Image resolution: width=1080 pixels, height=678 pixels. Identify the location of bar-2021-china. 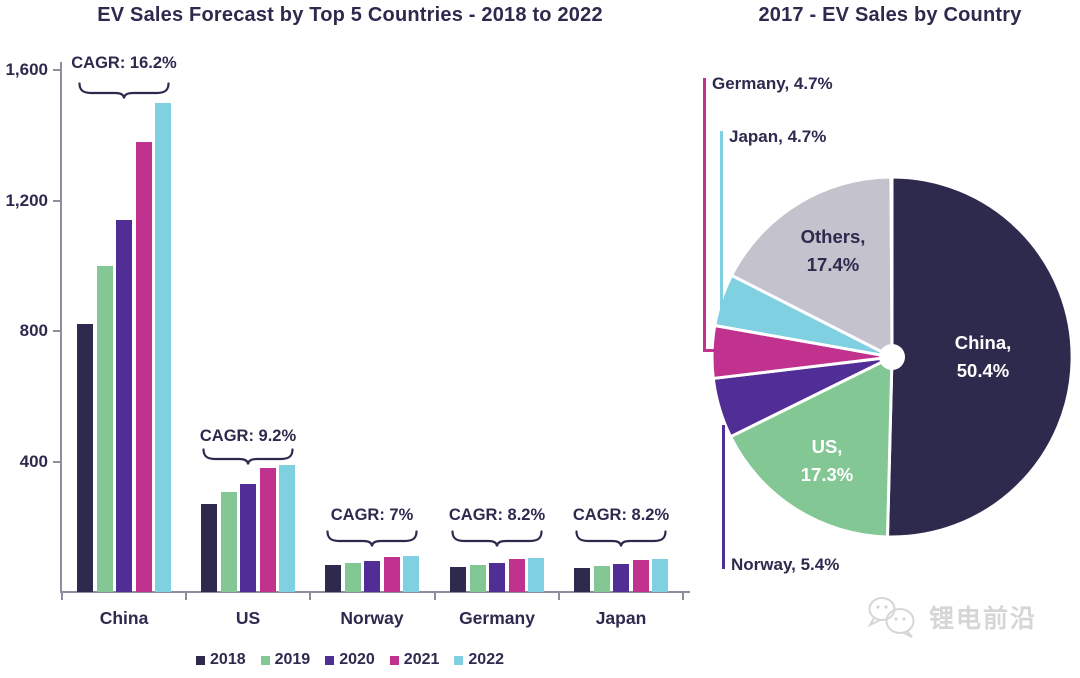
(143, 366).